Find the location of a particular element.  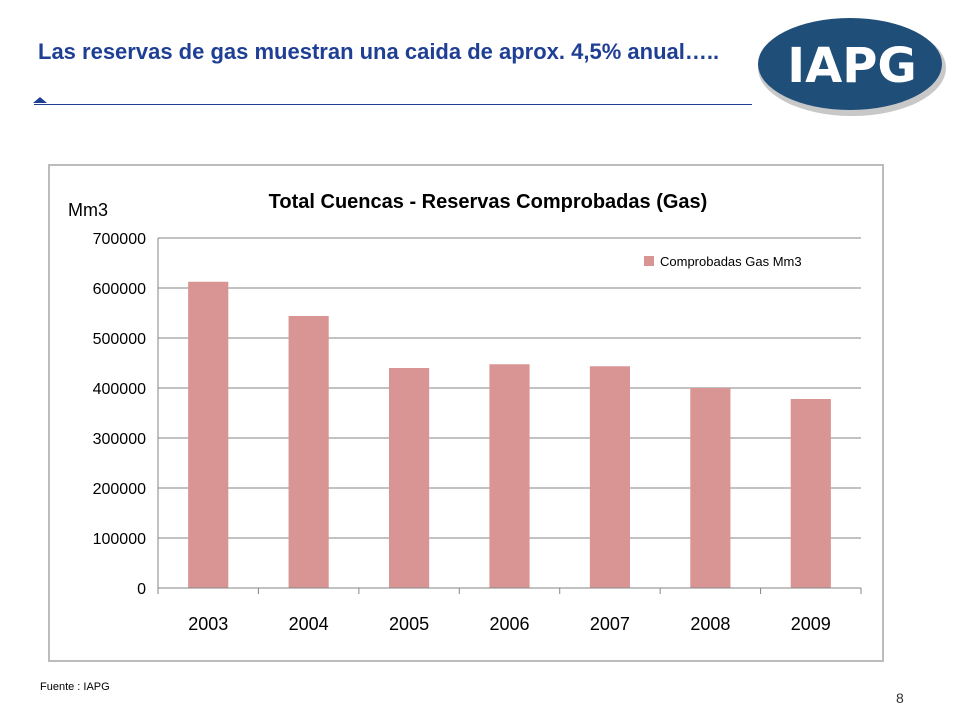

bar-2009 is located at coordinates (810, 493).